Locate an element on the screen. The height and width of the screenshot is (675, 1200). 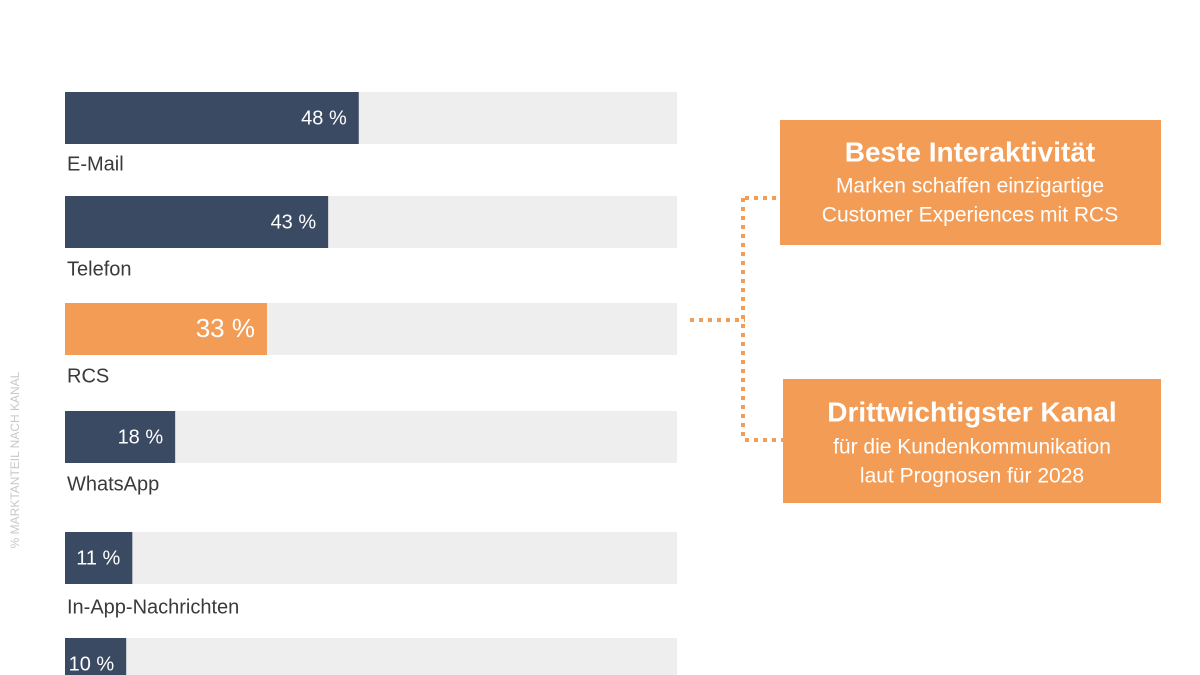
annotation-text: laut Prognosen für 2028 is located at coordinates (972, 476).